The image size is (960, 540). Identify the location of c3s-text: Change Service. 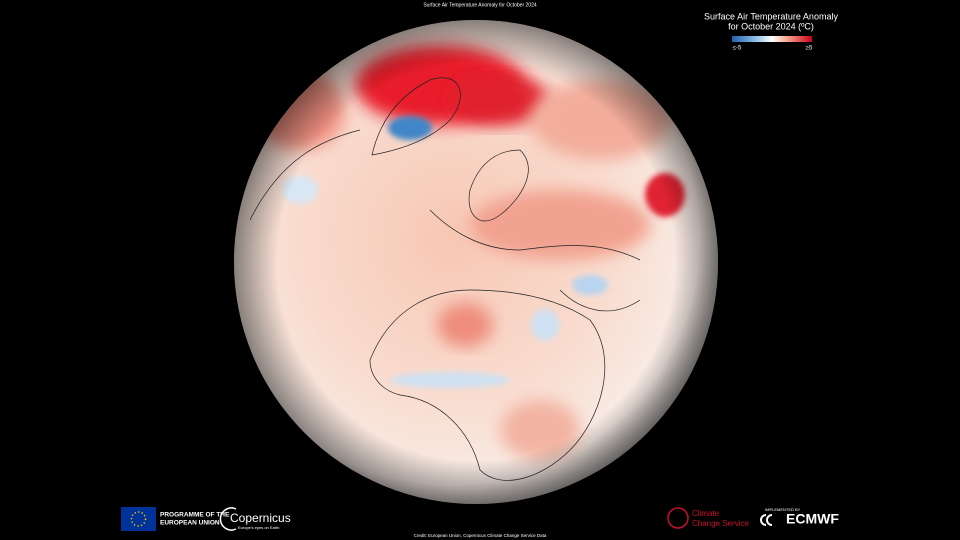
(720, 523).